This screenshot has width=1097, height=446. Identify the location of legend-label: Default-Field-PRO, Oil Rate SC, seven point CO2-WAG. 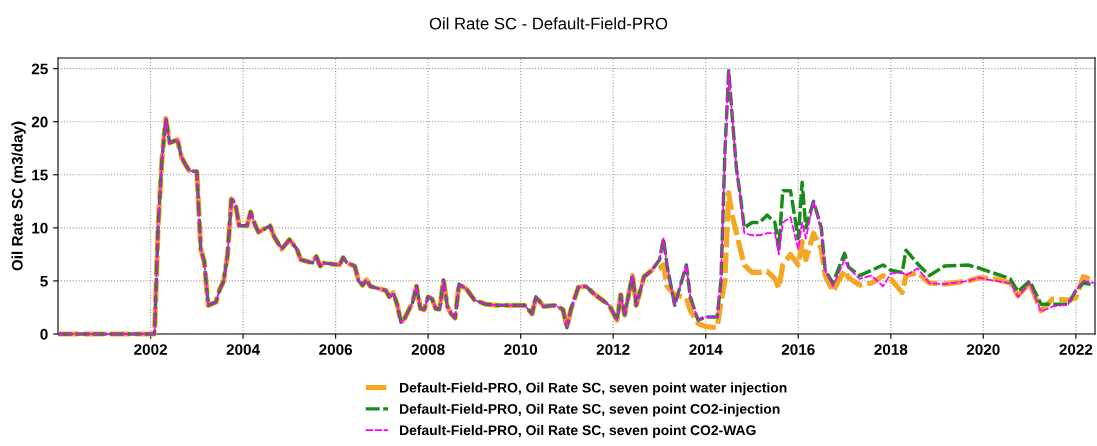
(578, 431).